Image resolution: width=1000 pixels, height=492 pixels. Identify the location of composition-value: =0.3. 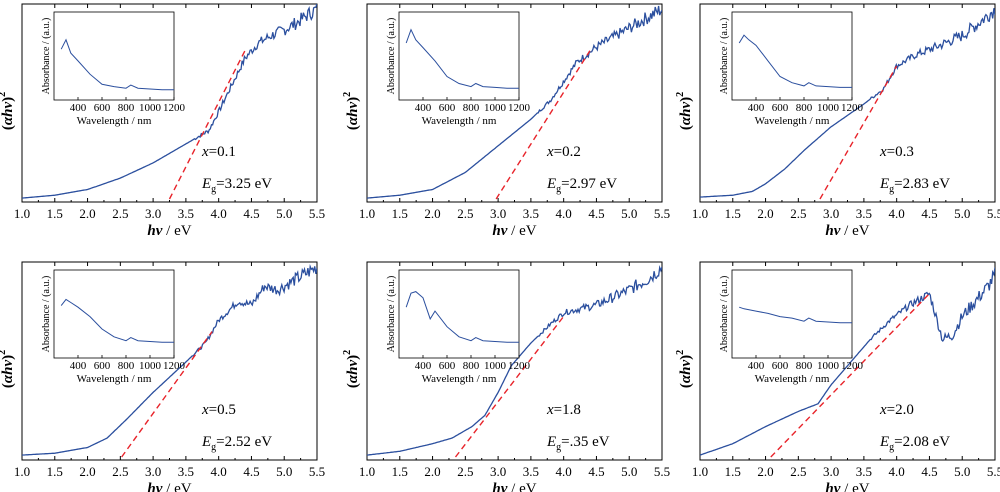
(900, 152).